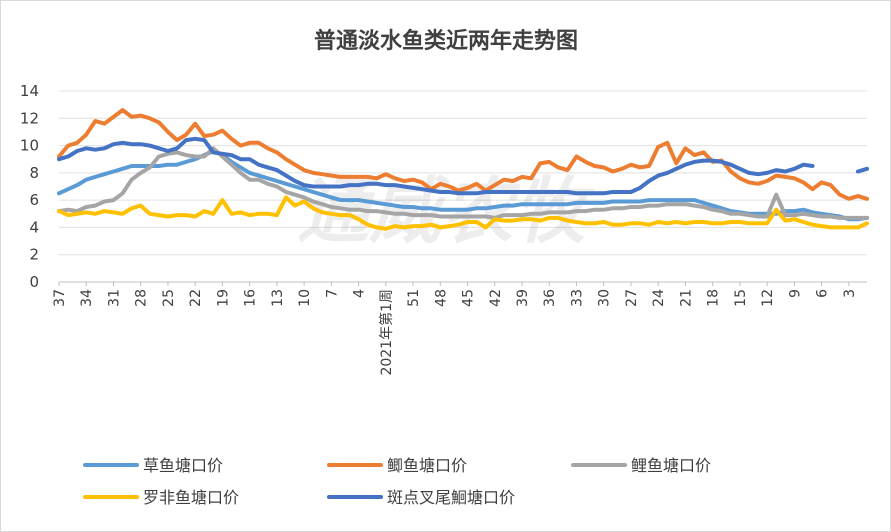  What do you see at coordinates (34, 255) in the screenshot?
I see `y-tick-label-2: 2` at bounding box center [34, 255].